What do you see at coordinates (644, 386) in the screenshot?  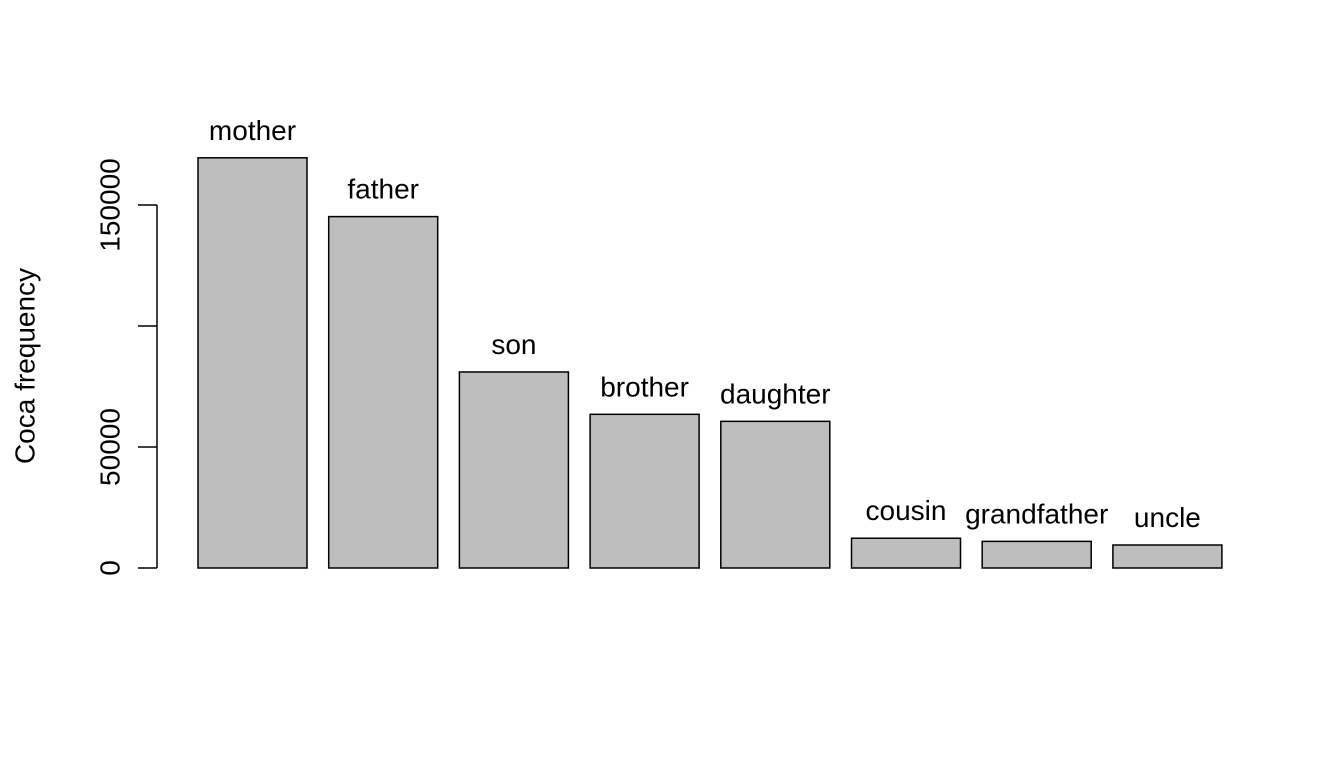 I see `bar-label: brother` at bounding box center [644, 386].